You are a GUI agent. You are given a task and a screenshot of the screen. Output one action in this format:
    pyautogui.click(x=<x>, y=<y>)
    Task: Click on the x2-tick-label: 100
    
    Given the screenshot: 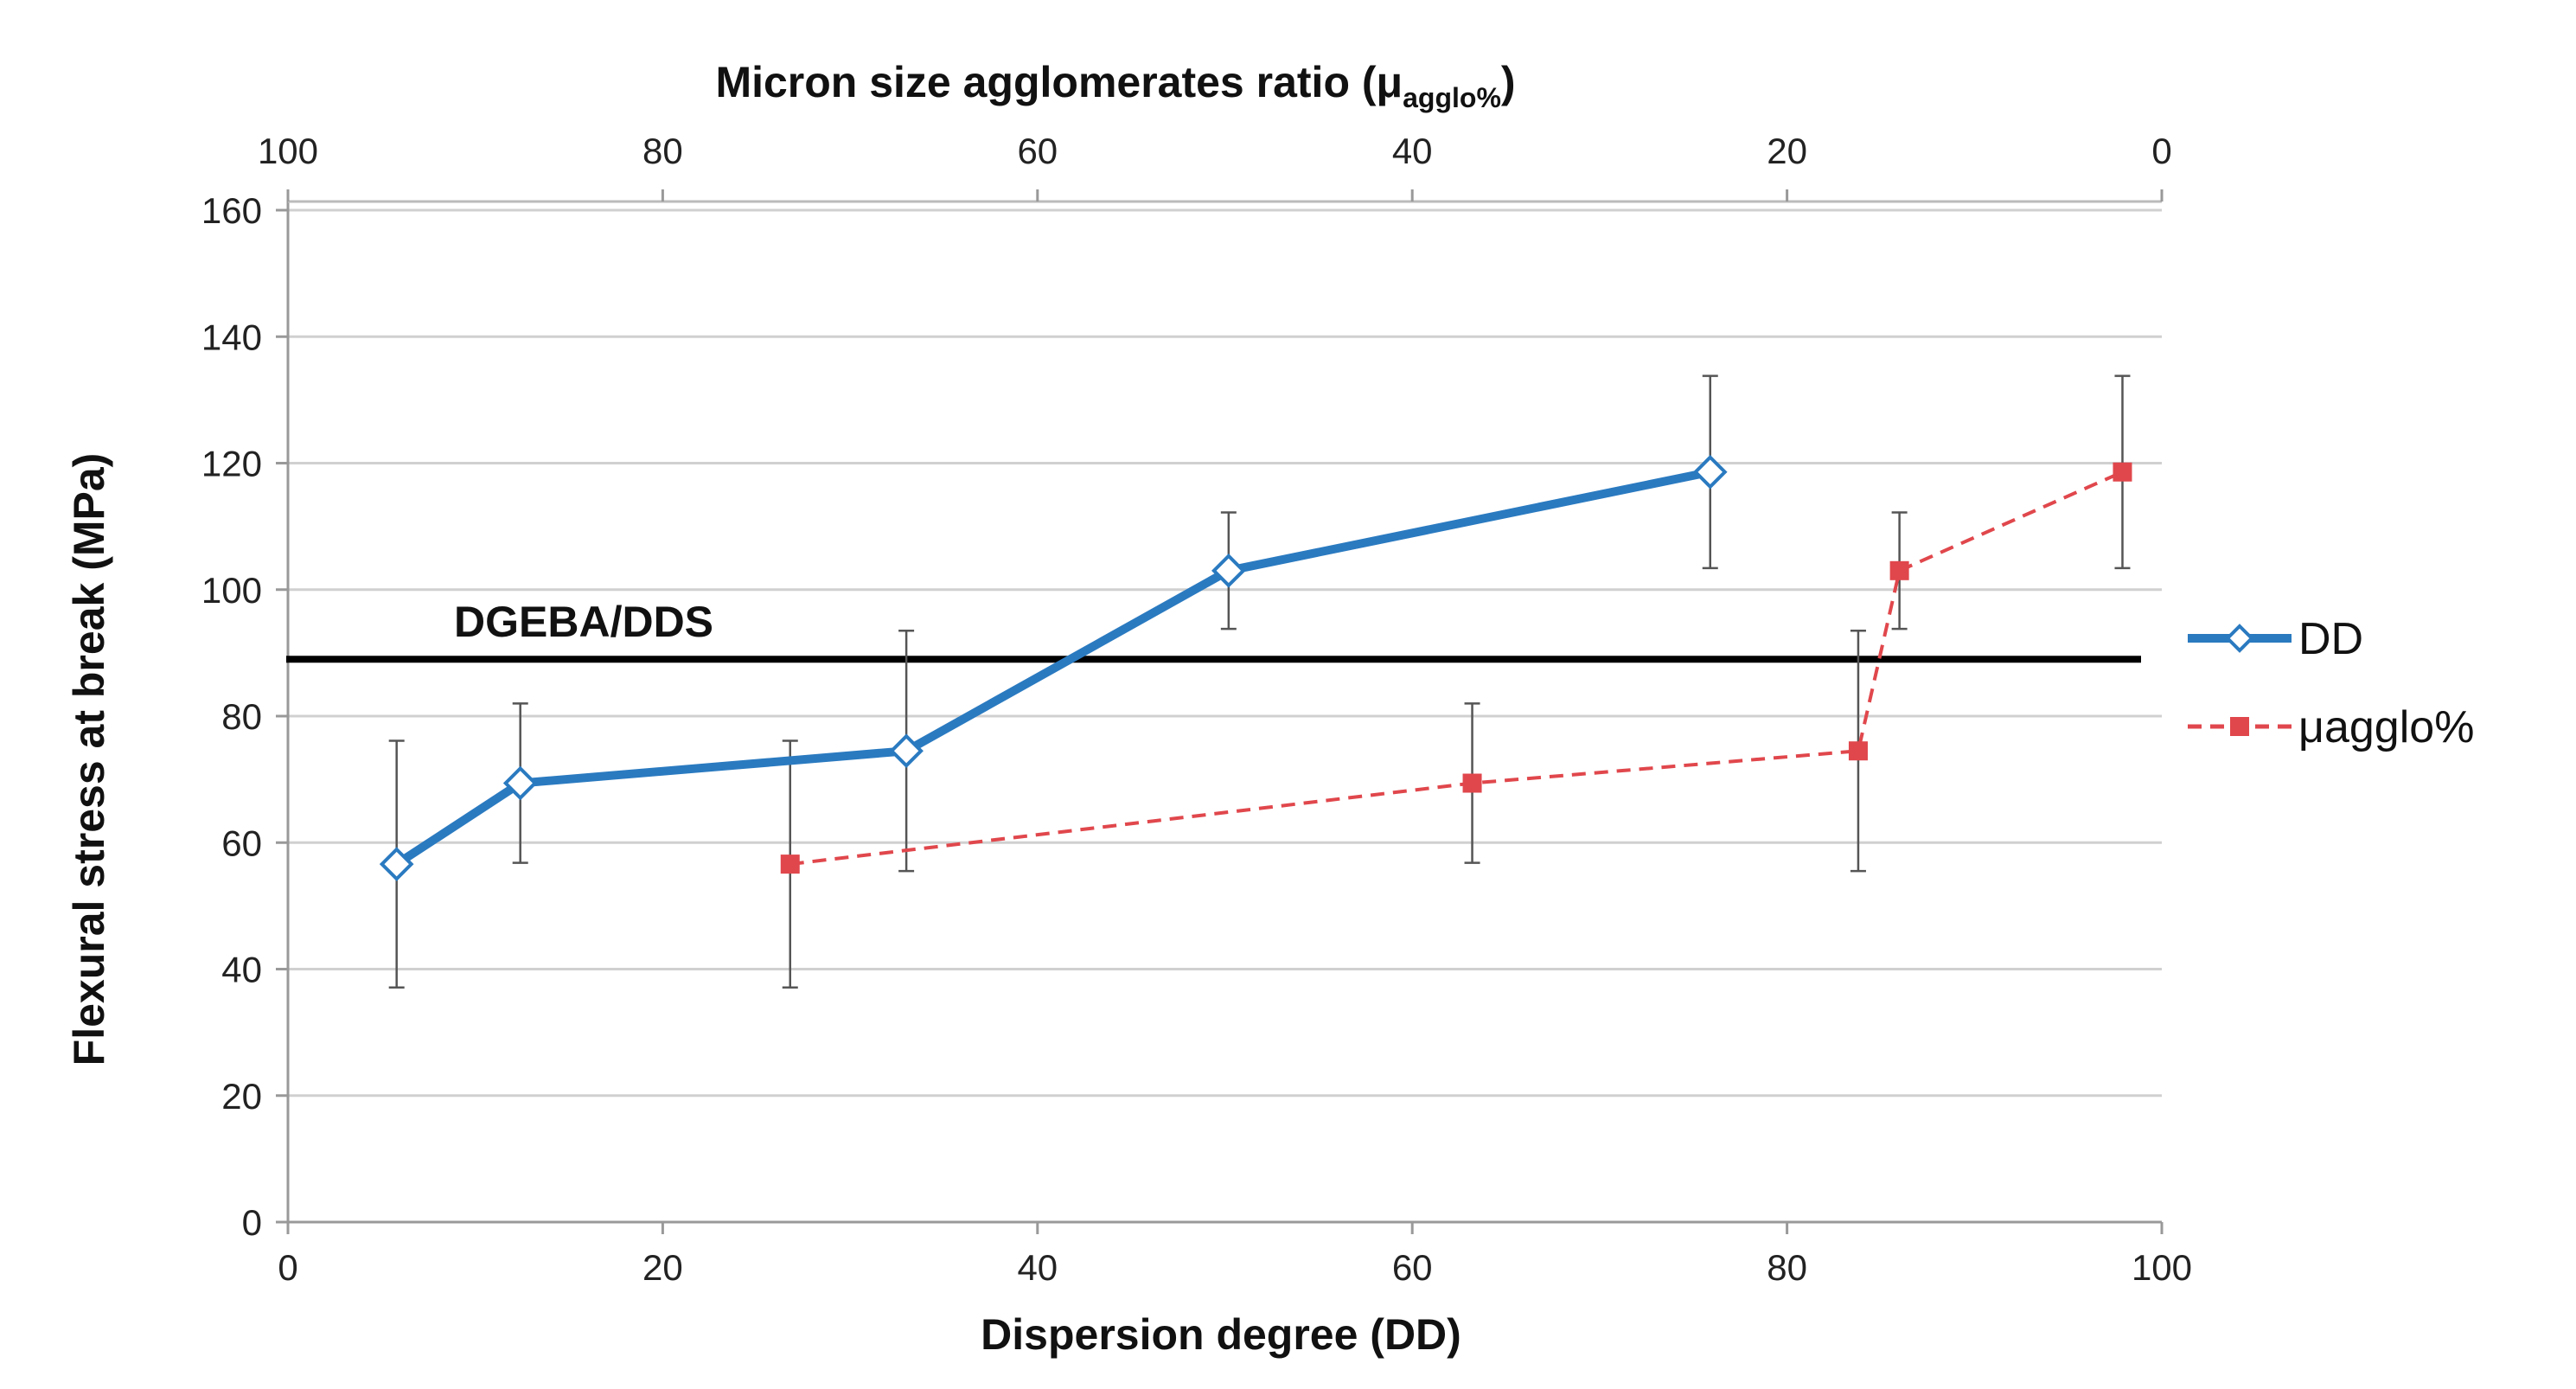 What is the action you would take?
    pyautogui.click(x=288, y=151)
    